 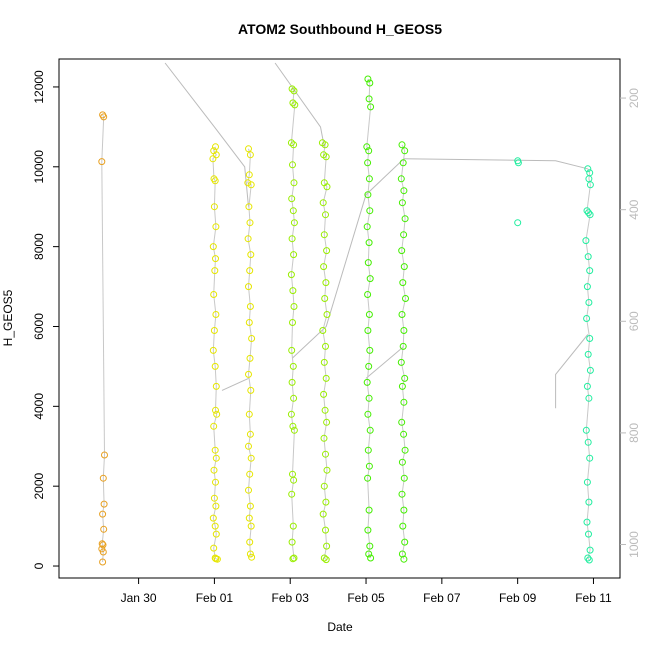 What do you see at coordinates (39, 87) in the screenshot?
I see `y-tick-label: 12000` at bounding box center [39, 87].